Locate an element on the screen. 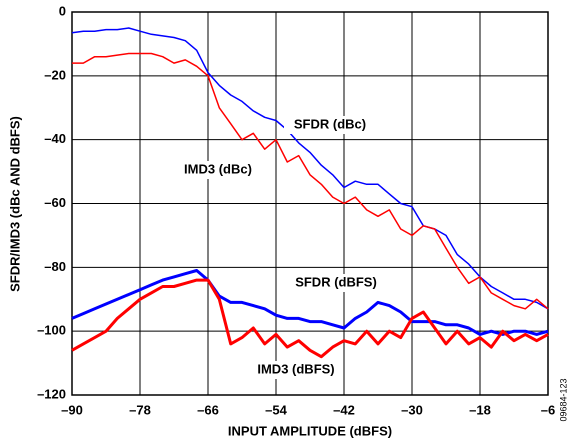  x-tick-label: –30 is located at coordinates (412, 409).